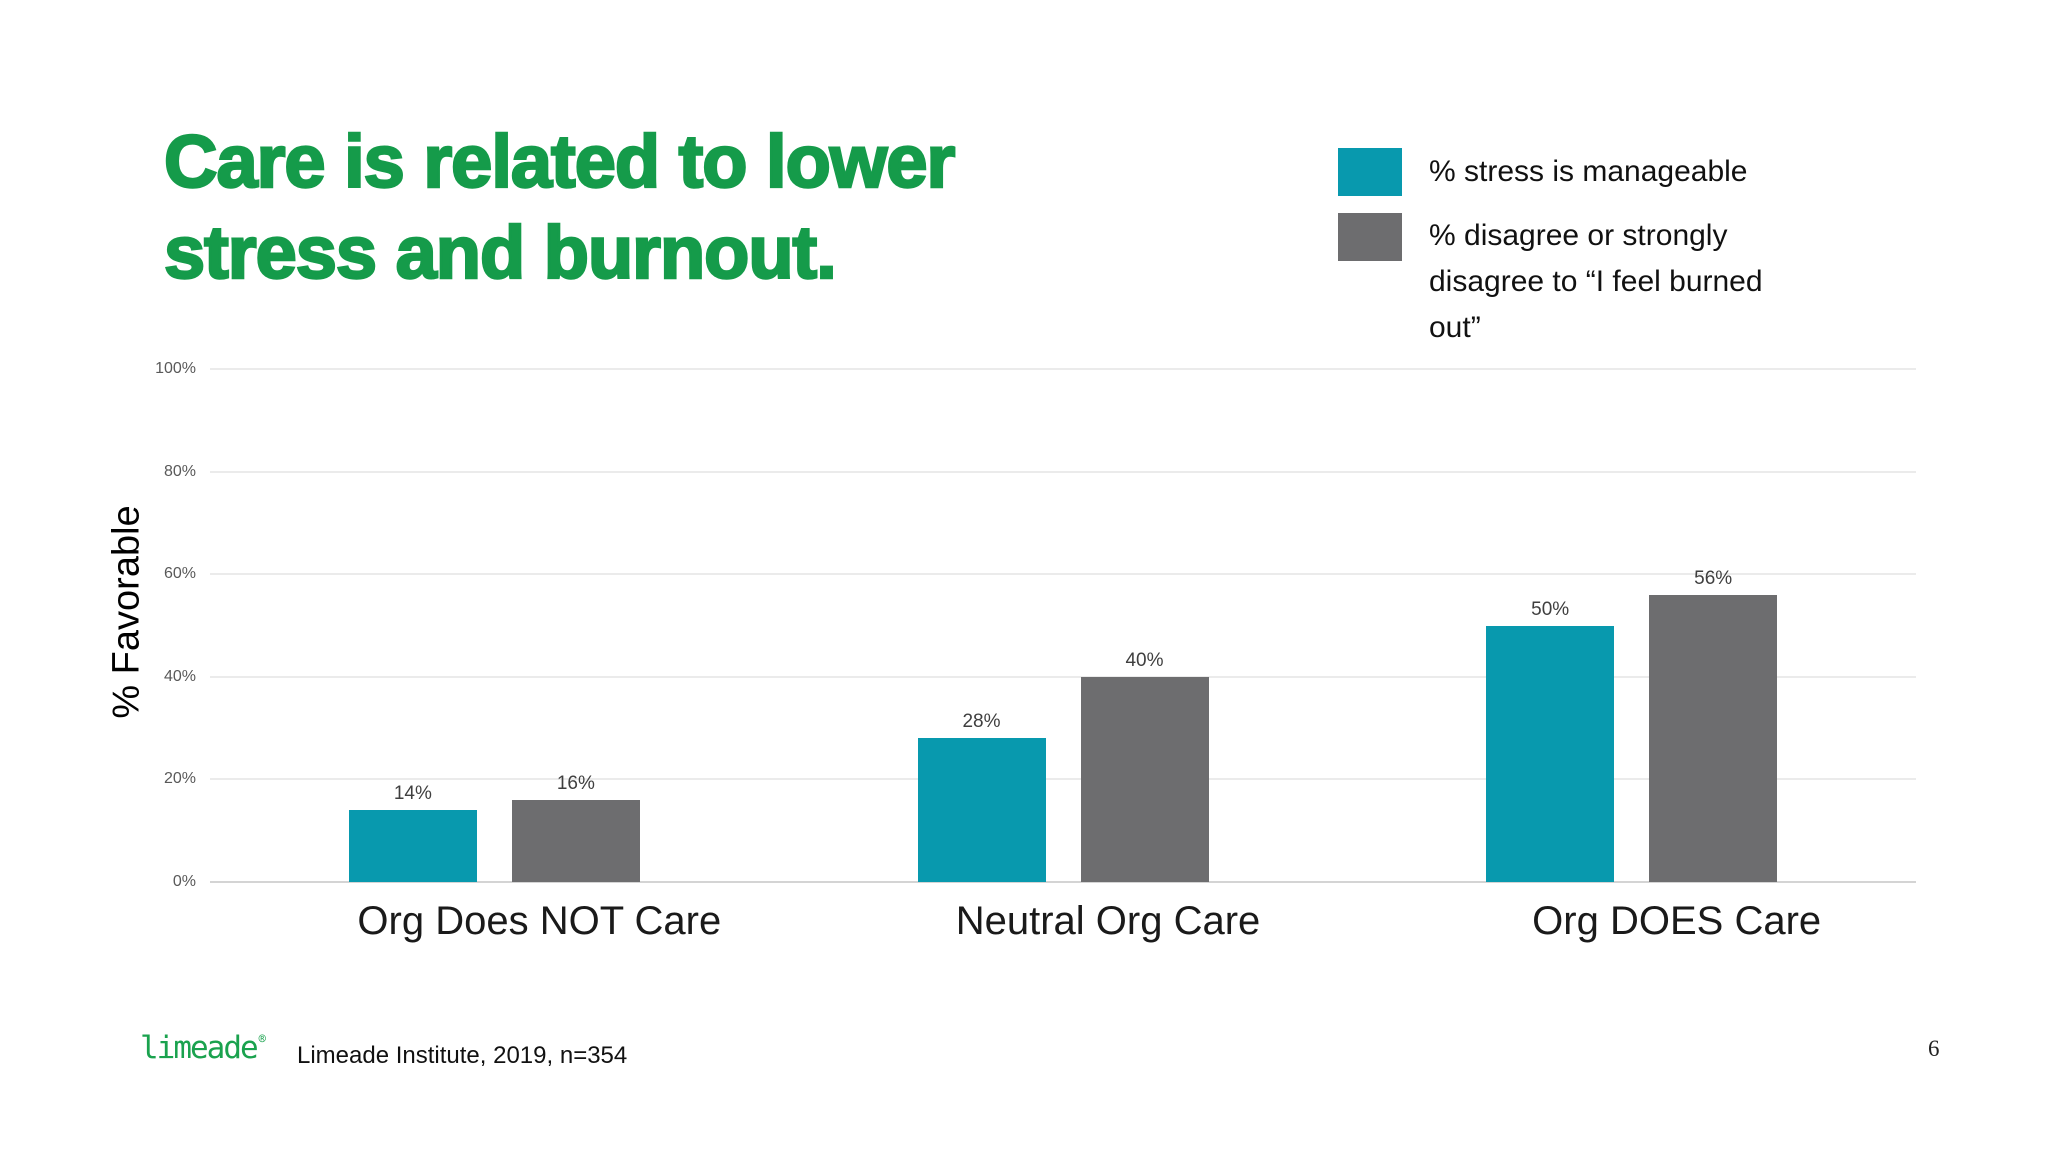 Image resolution: width=2048 pixels, height=1152 pixels. What do you see at coordinates (500, 253) in the screenshot?
I see `slide-title-line2: stress and burnout.` at bounding box center [500, 253].